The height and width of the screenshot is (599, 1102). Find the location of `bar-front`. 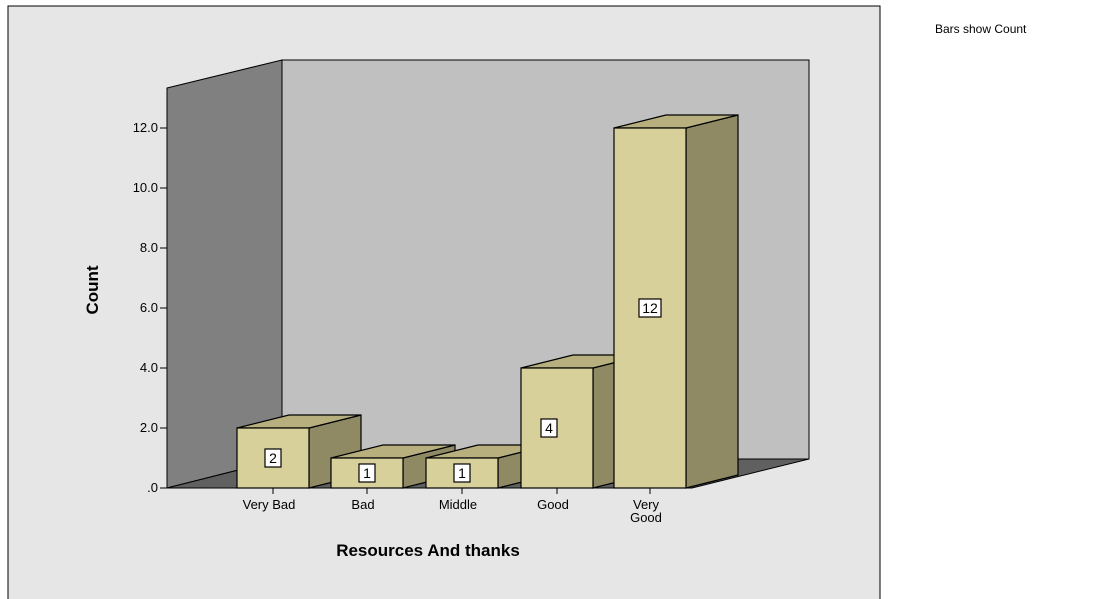

bar-front is located at coordinates (367, 473).